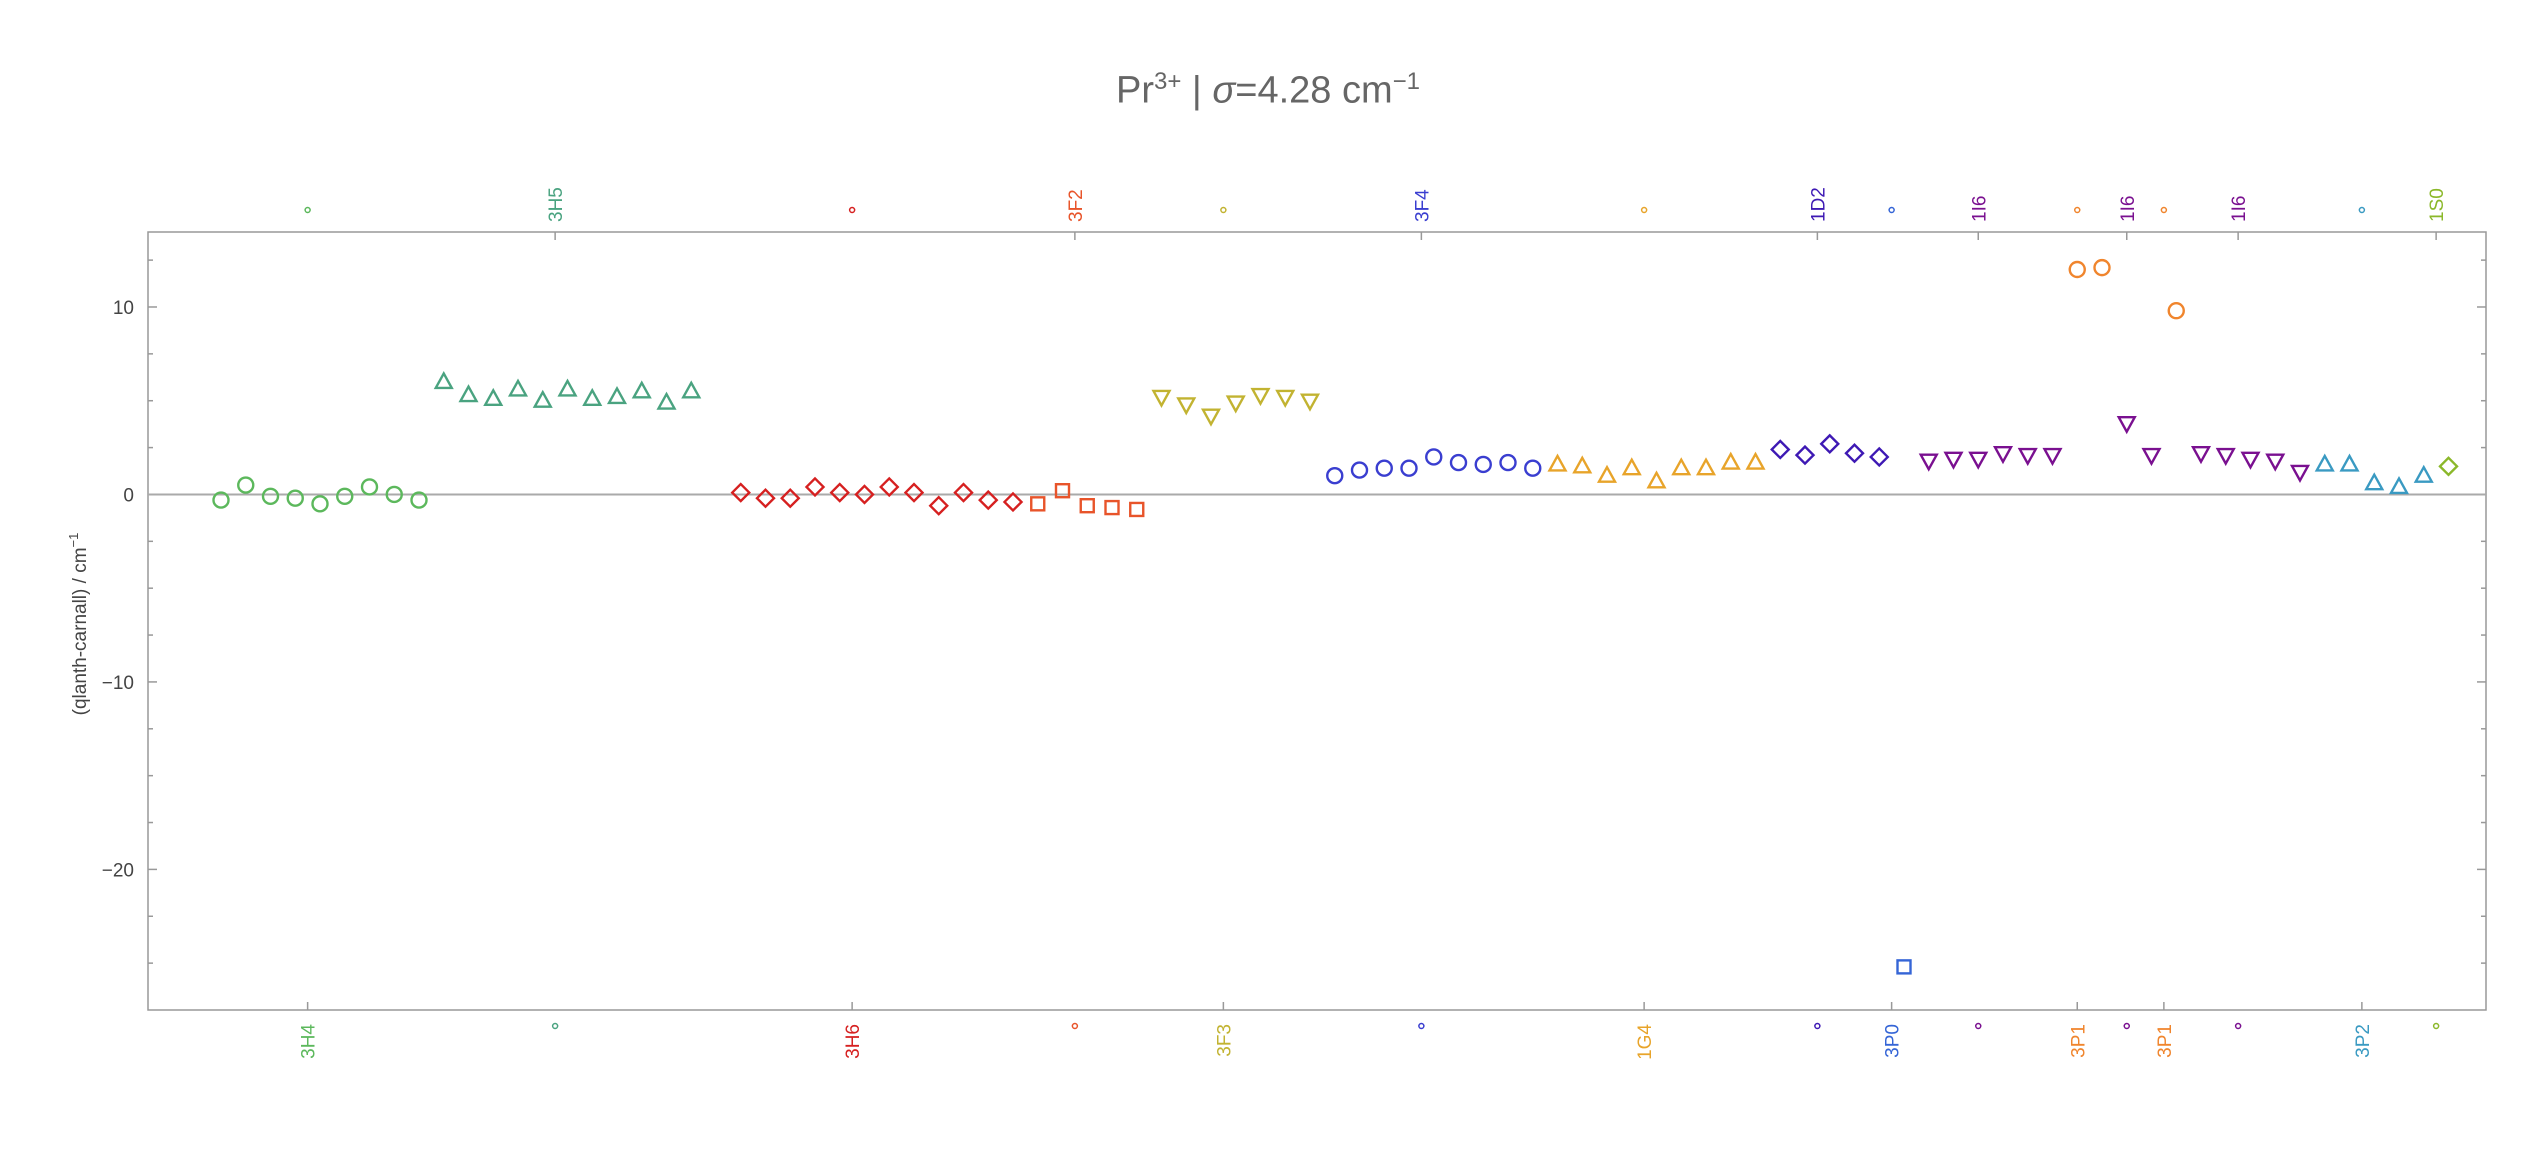 The image size is (2536, 1152). What do you see at coordinates (1224, 90) in the screenshot?
I see `title-sigma-symbol: σ` at bounding box center [1224, 90].